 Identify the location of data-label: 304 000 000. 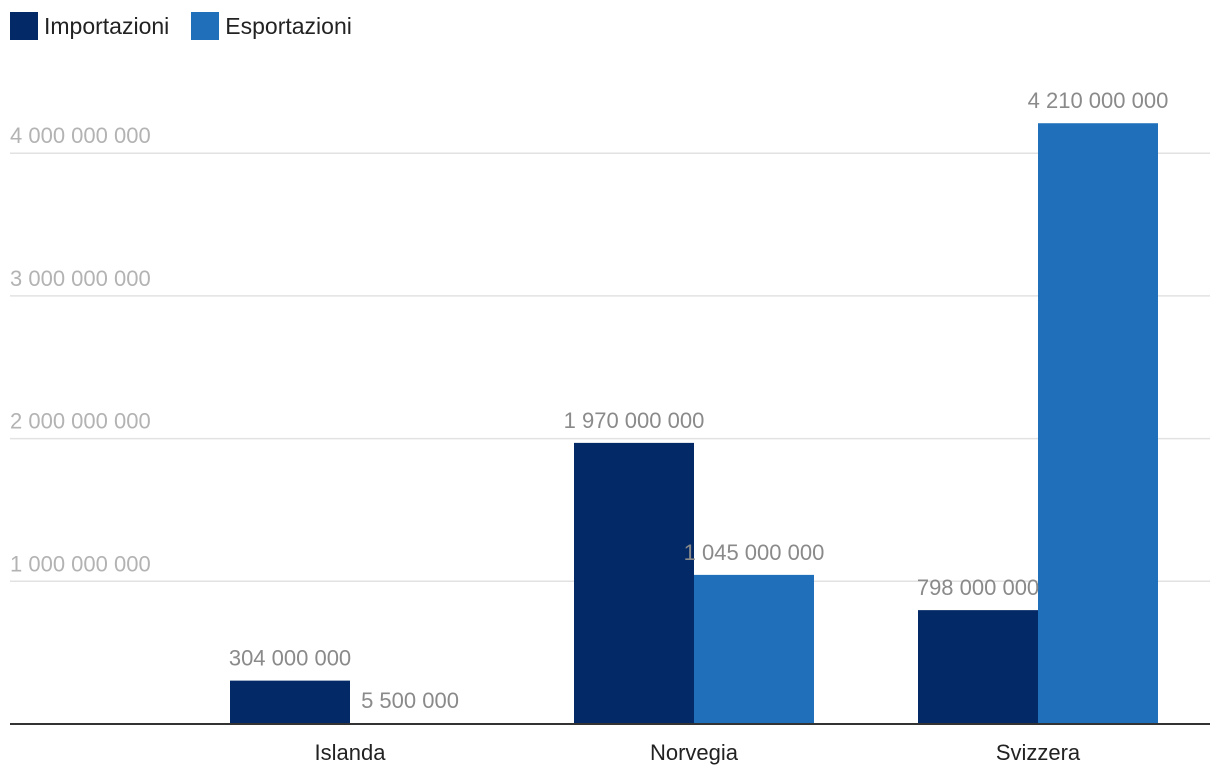
(290, 658).